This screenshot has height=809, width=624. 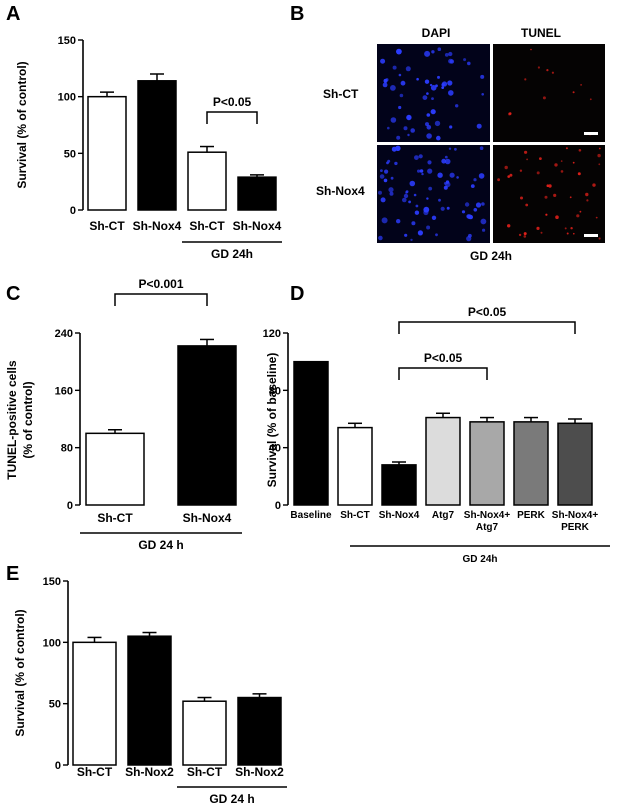 What do you see at coordinates (278, 506) in the screenshot?
I see `y-tick-label-d: 0` at bounding box center [278, 506].